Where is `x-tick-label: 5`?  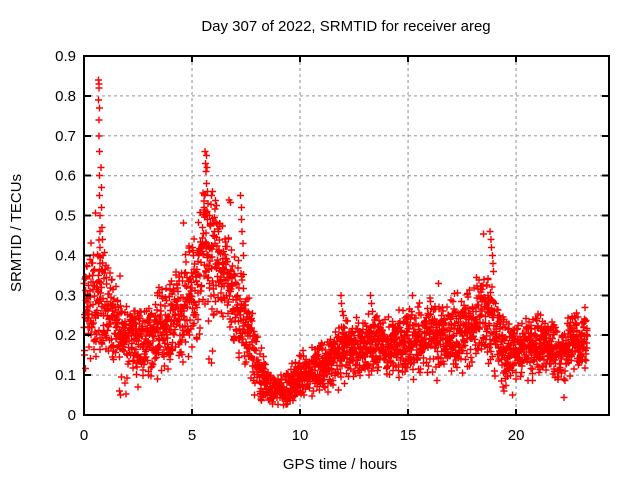 x-tick-label: 5 is located at coordinates (192, 435).